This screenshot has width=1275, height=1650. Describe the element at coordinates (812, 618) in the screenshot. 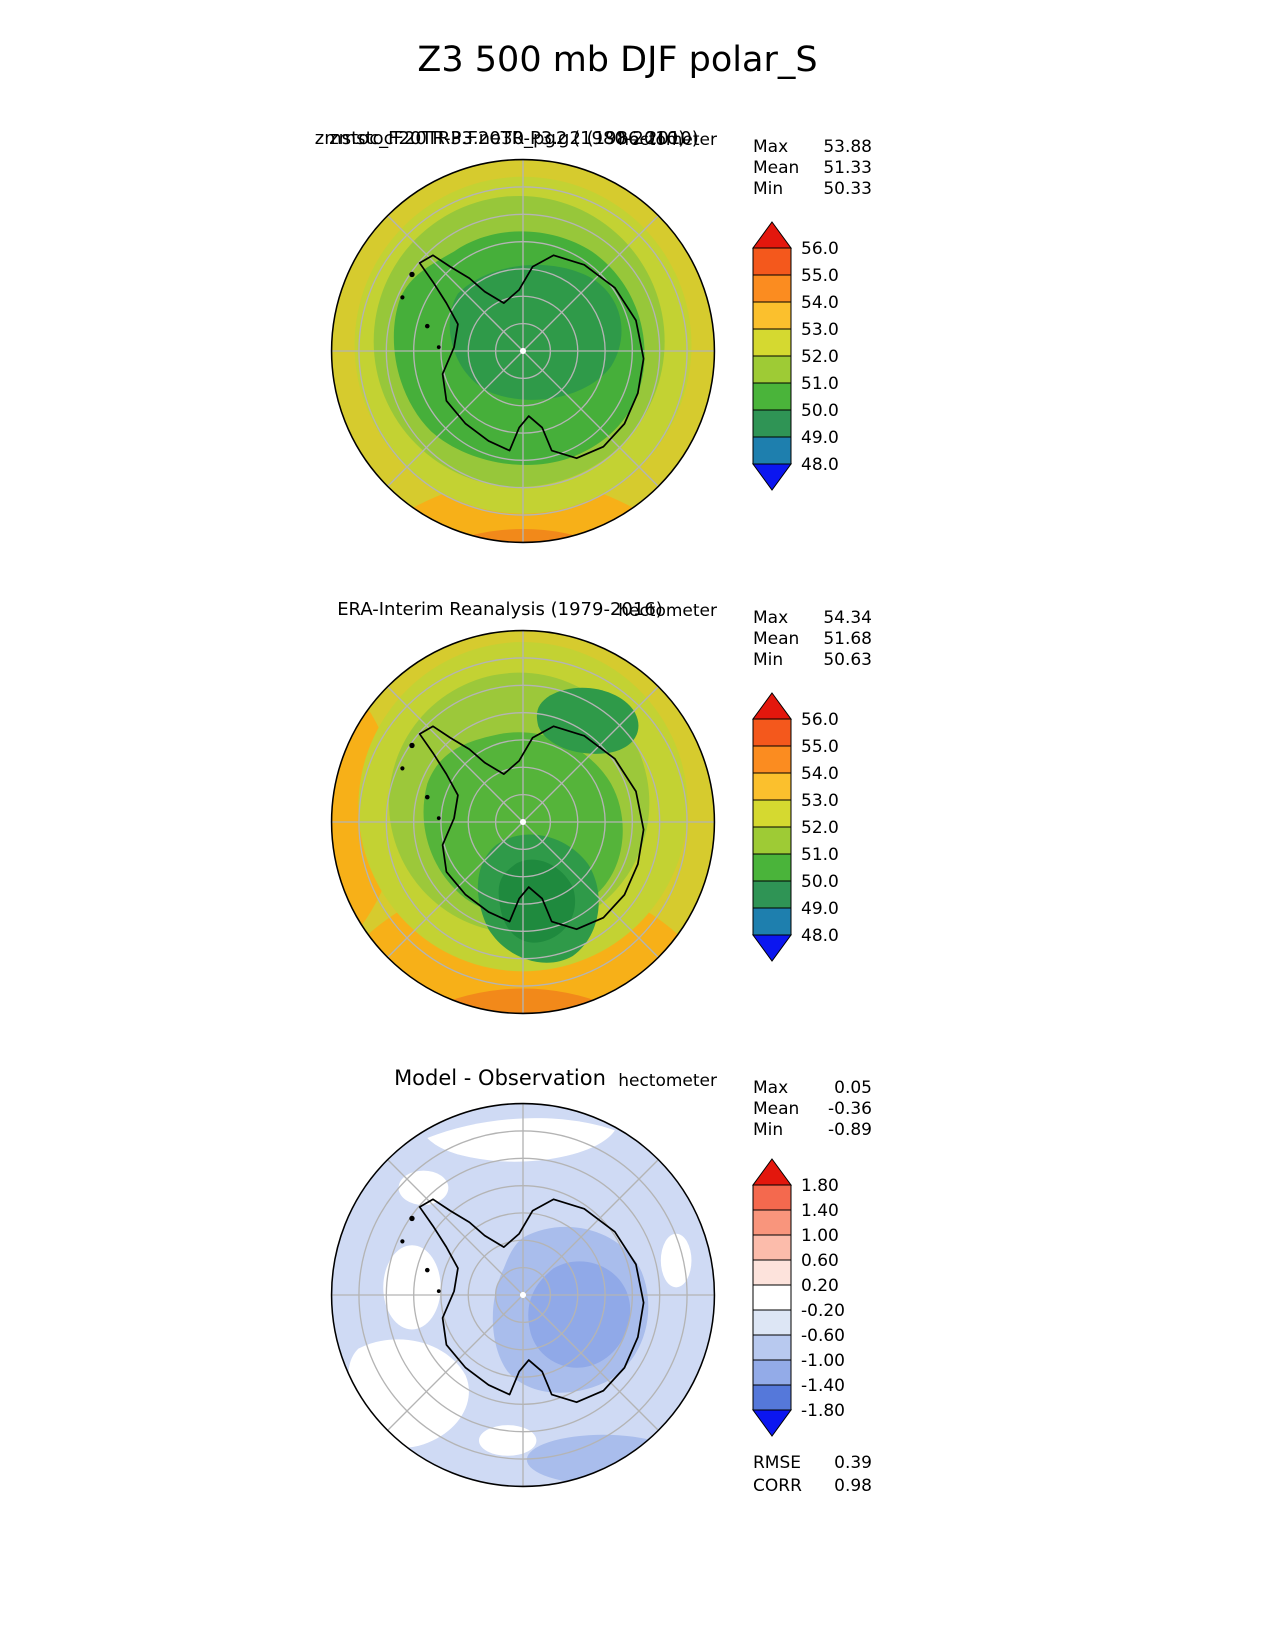

I see `stat-row-max: Max 54.34` at that location.